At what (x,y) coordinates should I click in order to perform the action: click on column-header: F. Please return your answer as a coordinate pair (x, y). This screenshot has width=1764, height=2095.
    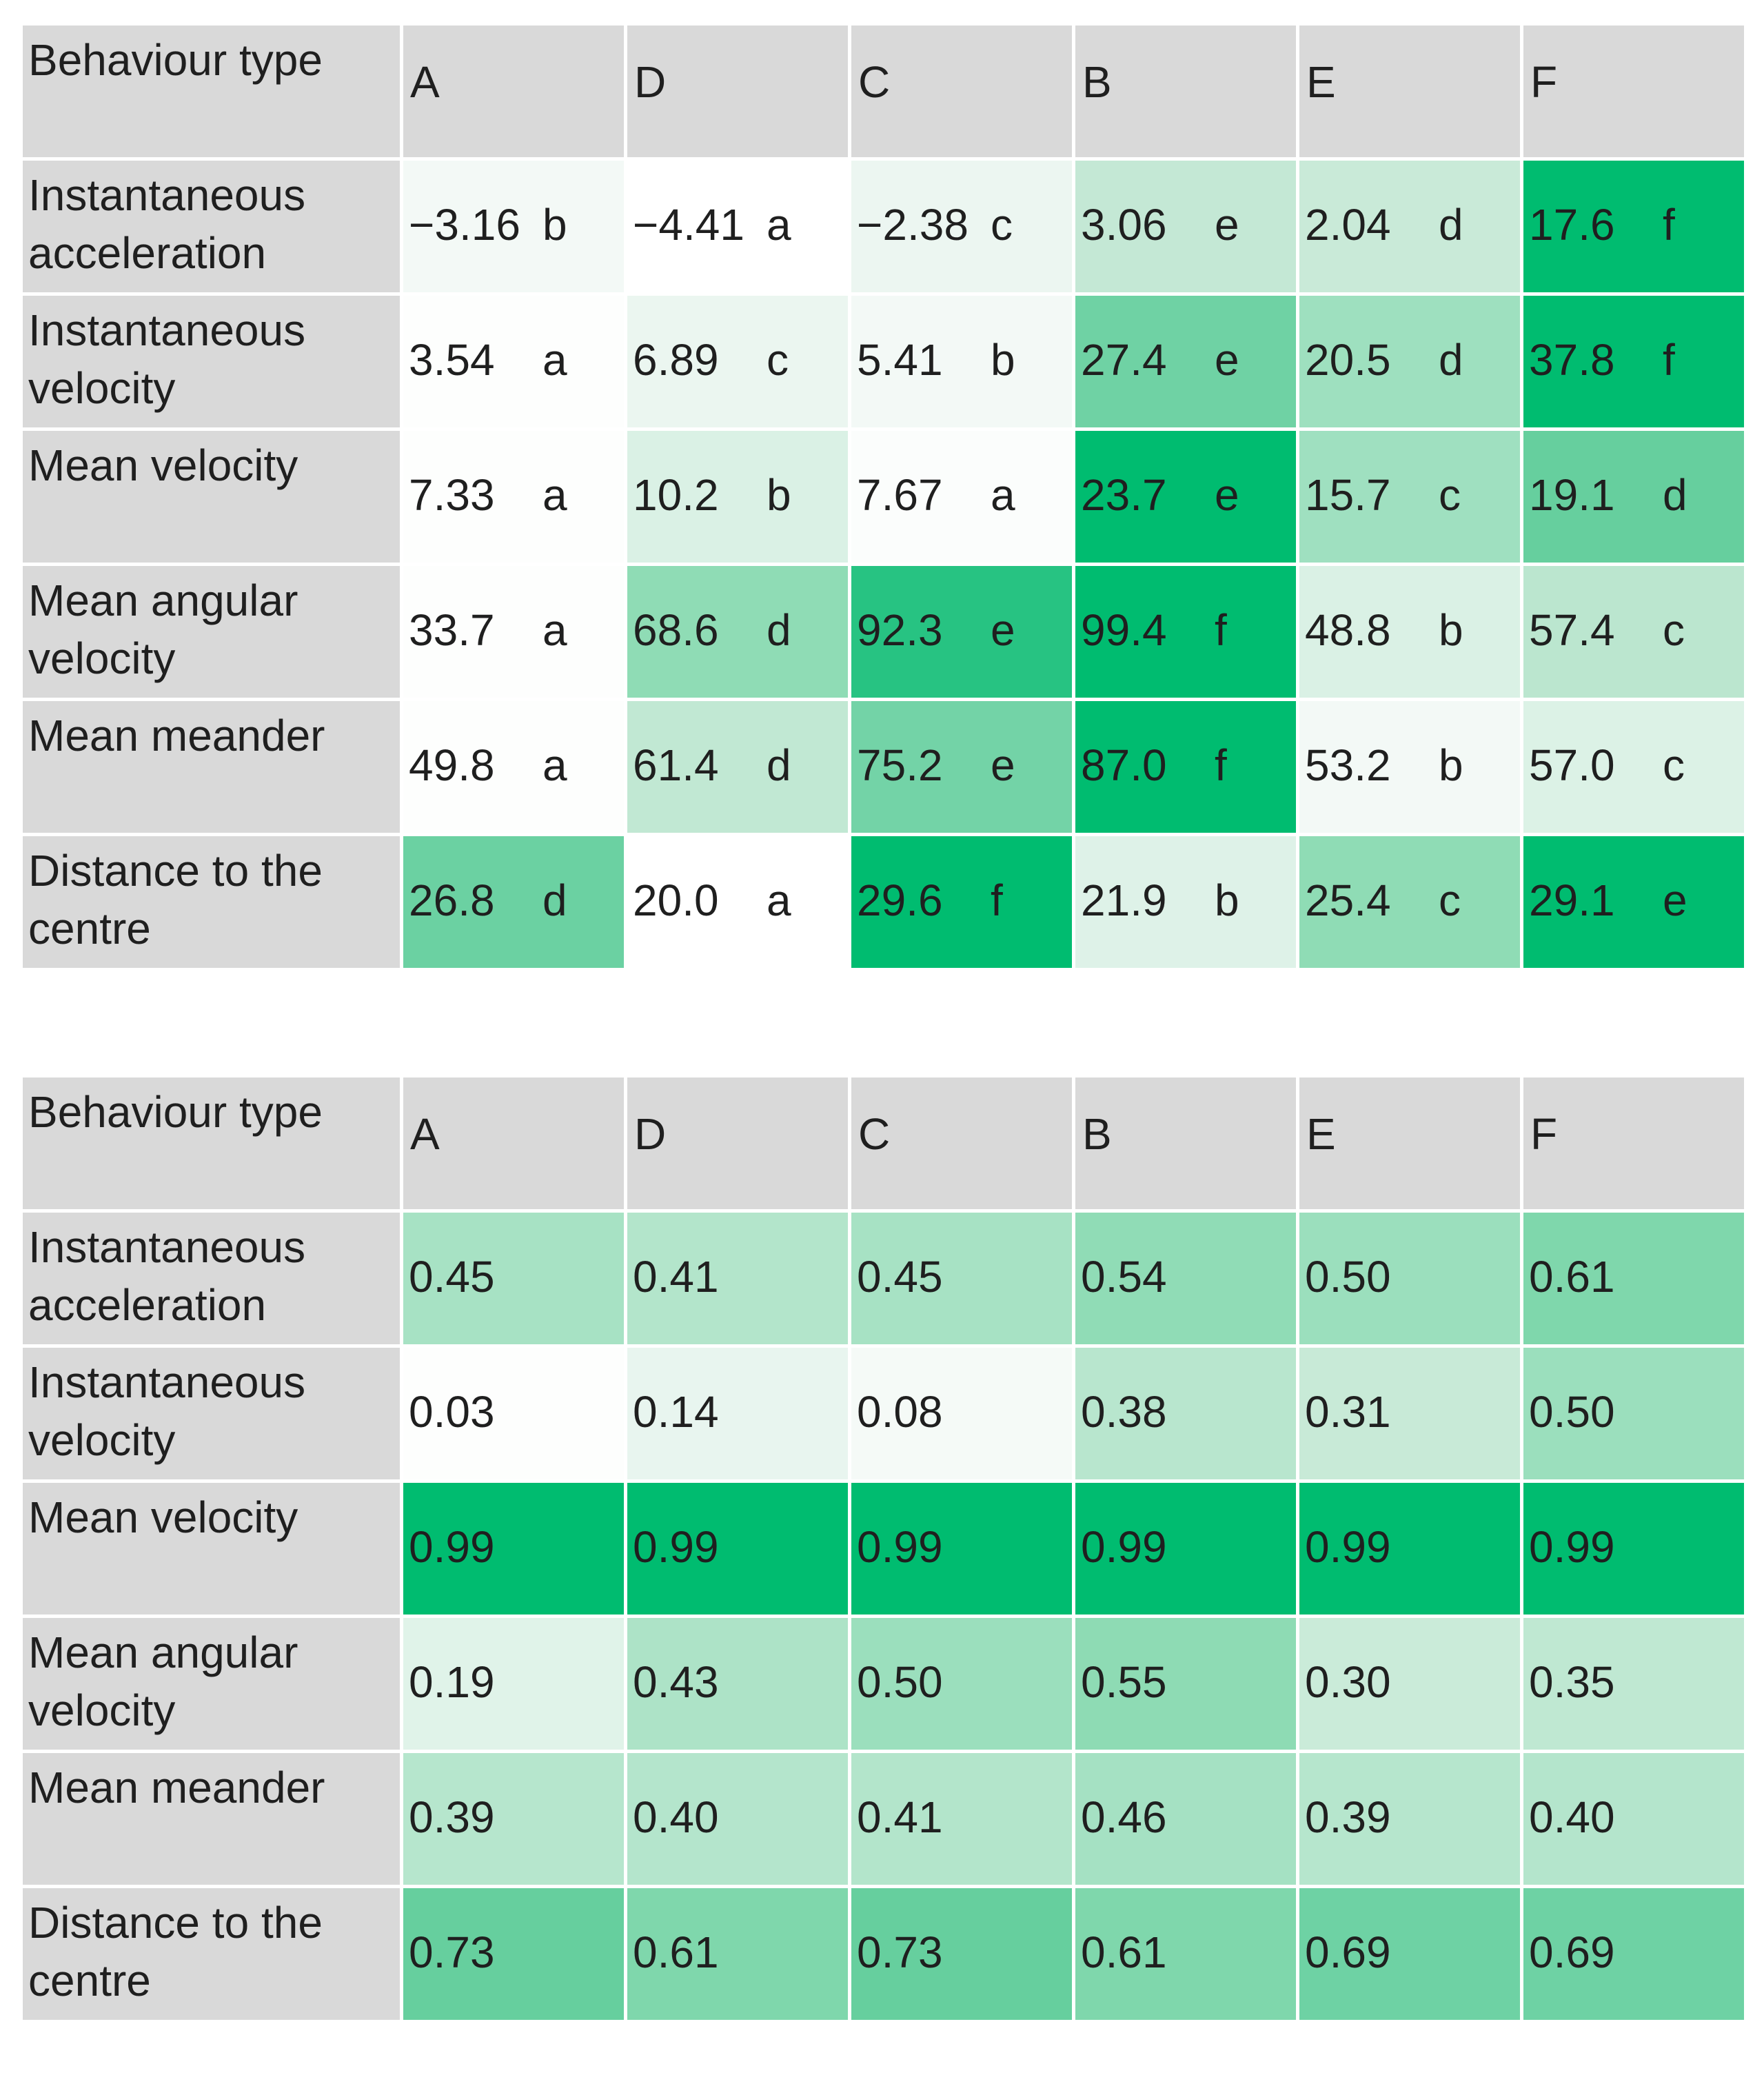
    Looking at the image, I should click on (1633, 91).